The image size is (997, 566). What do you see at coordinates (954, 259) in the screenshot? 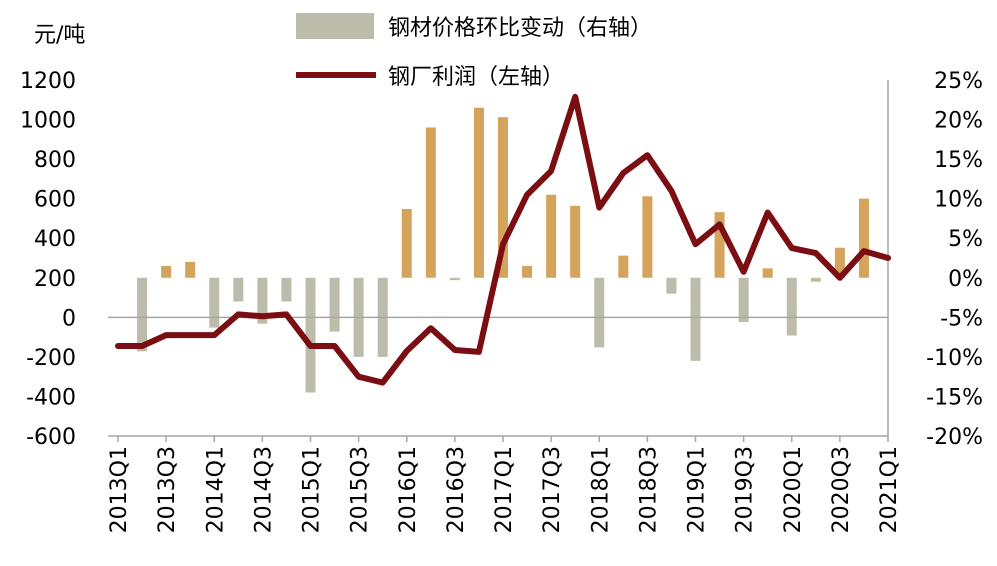
I see `right-axis-ticks: 25% 20% 15% 10% 5% 0% -5% -10% -15% -20%` at bounding box center [954, 259].